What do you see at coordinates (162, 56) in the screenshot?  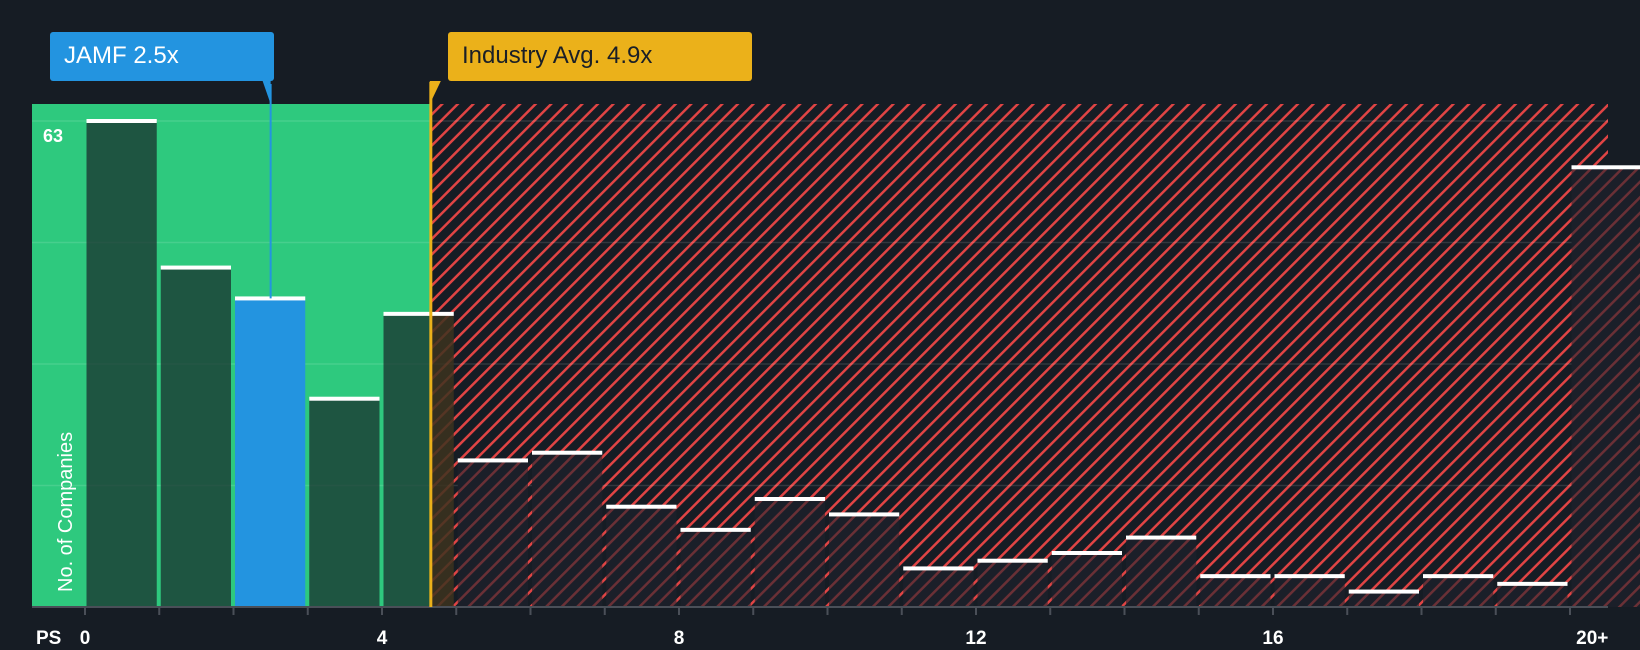 I see `company-ps-label: JAMF 2.5x` at bounding box center [162, 56].